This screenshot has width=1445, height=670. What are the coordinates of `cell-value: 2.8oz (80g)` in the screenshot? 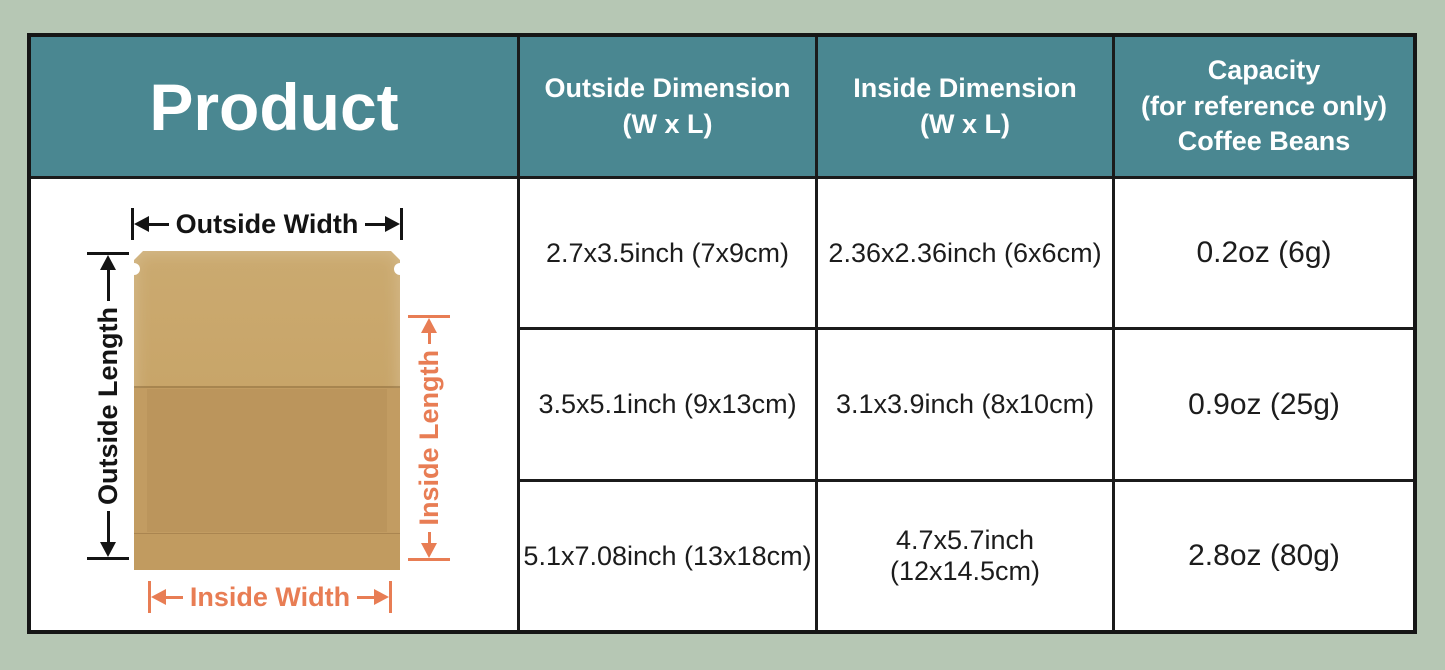 It's located at (1264, 555).